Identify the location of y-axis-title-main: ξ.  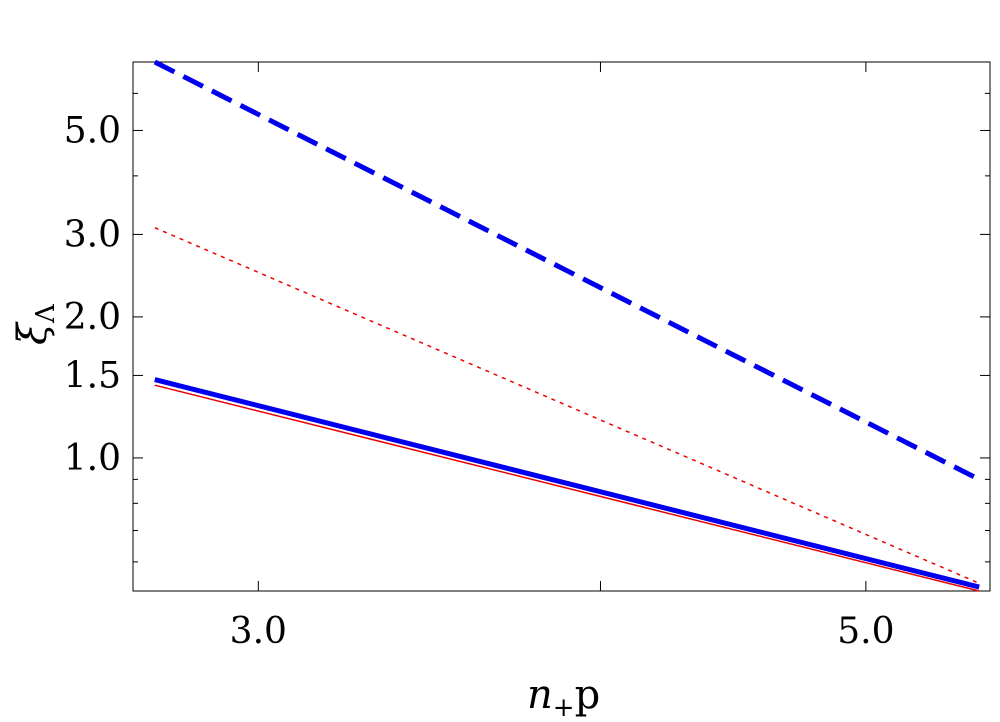
(33, 333).